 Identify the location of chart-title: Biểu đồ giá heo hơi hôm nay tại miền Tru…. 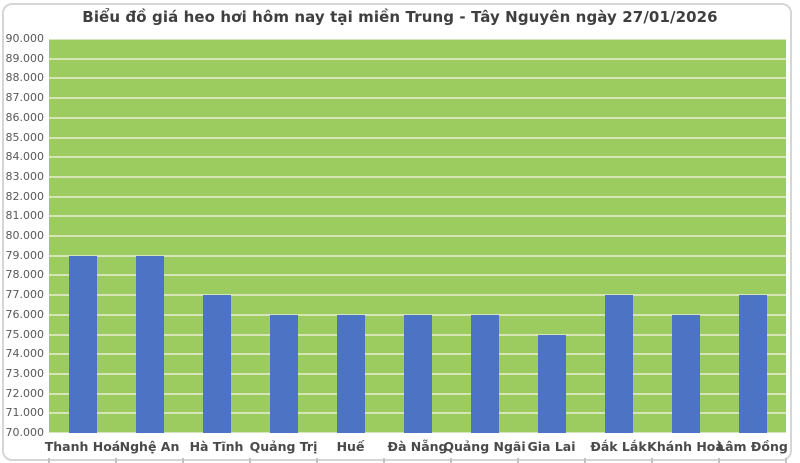
(400, 17).